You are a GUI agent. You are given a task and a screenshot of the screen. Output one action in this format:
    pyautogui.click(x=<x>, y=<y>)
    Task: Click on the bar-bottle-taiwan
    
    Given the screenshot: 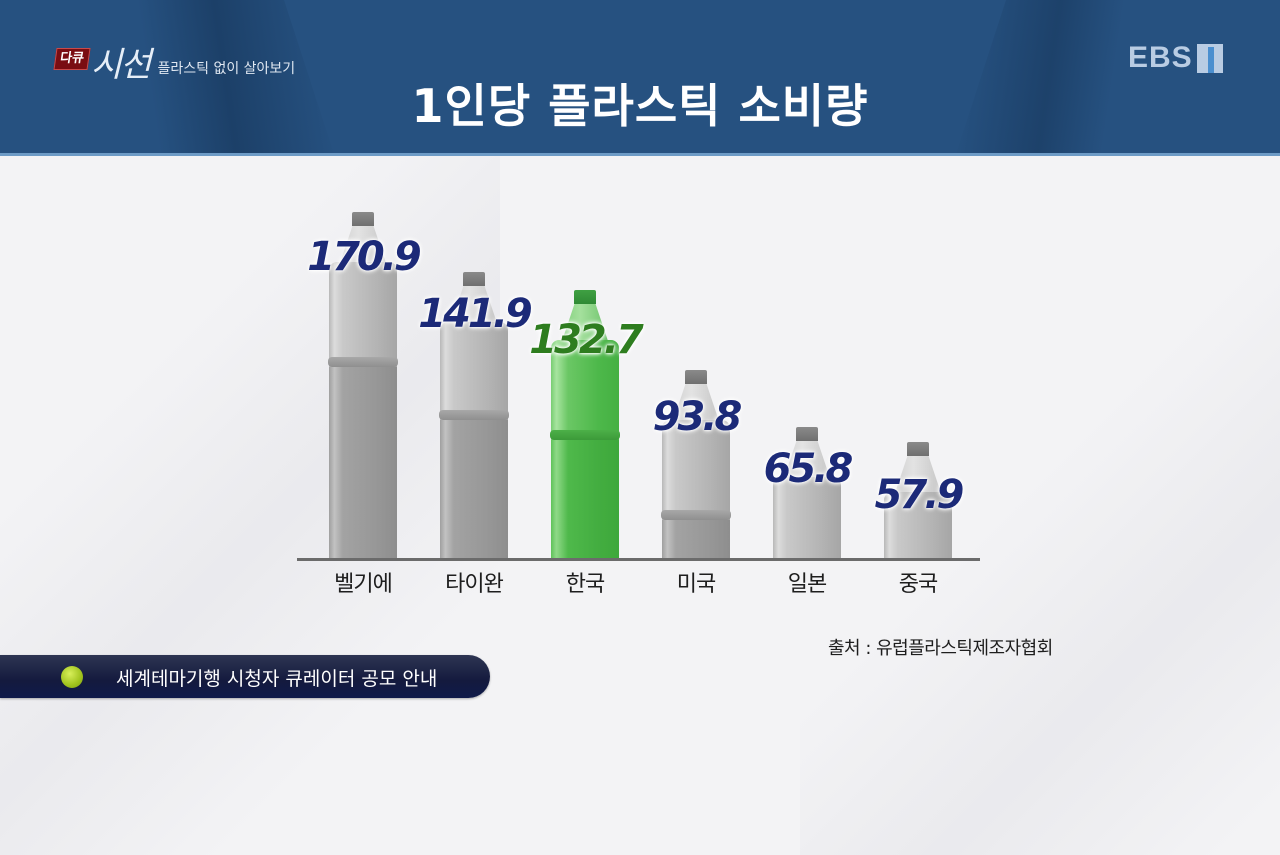 What is the action you would take?
    pyautogui.click(x=474, y=415)
    